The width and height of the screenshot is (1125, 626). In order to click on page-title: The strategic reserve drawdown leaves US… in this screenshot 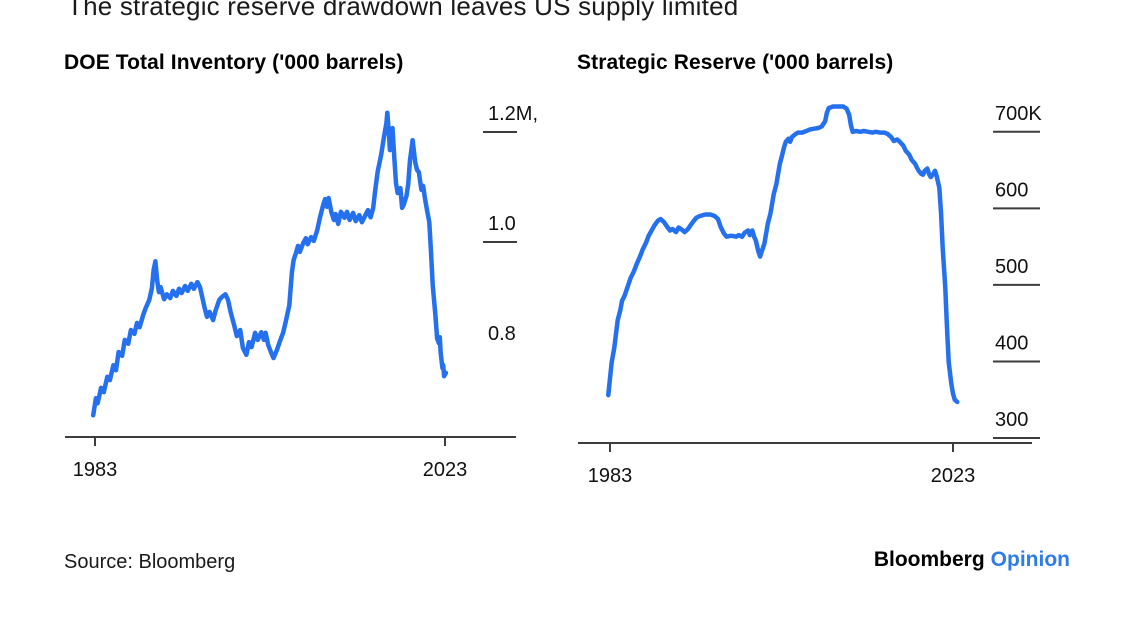, I will do `click(403, 10)`.